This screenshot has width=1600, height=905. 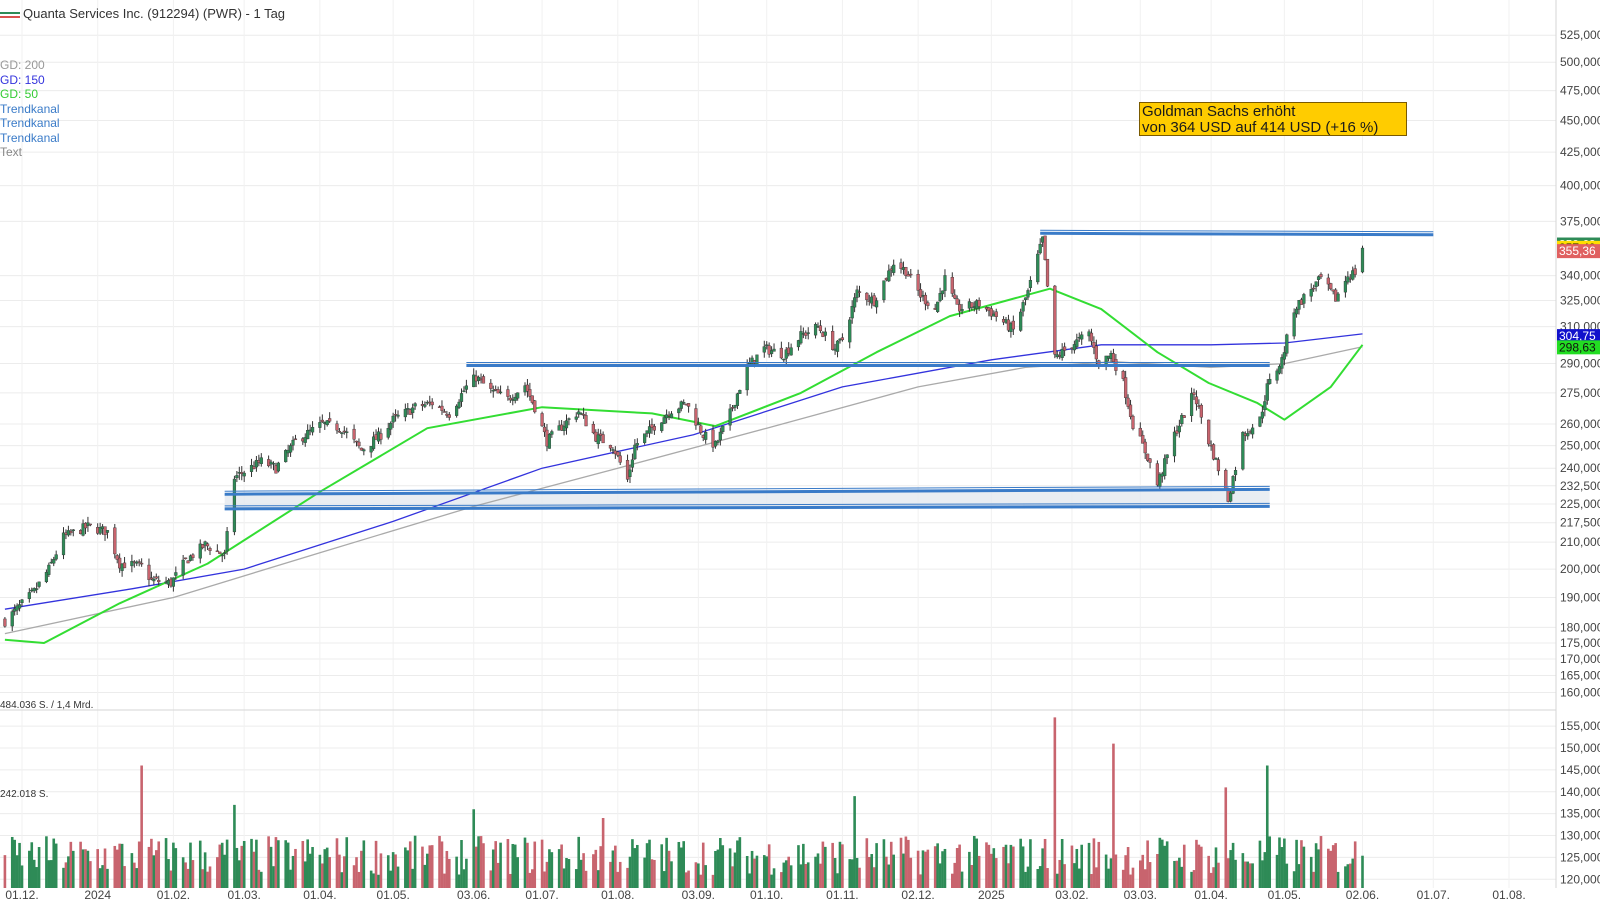 I want to click on trend-channel-line, so click(x=747, y=491).